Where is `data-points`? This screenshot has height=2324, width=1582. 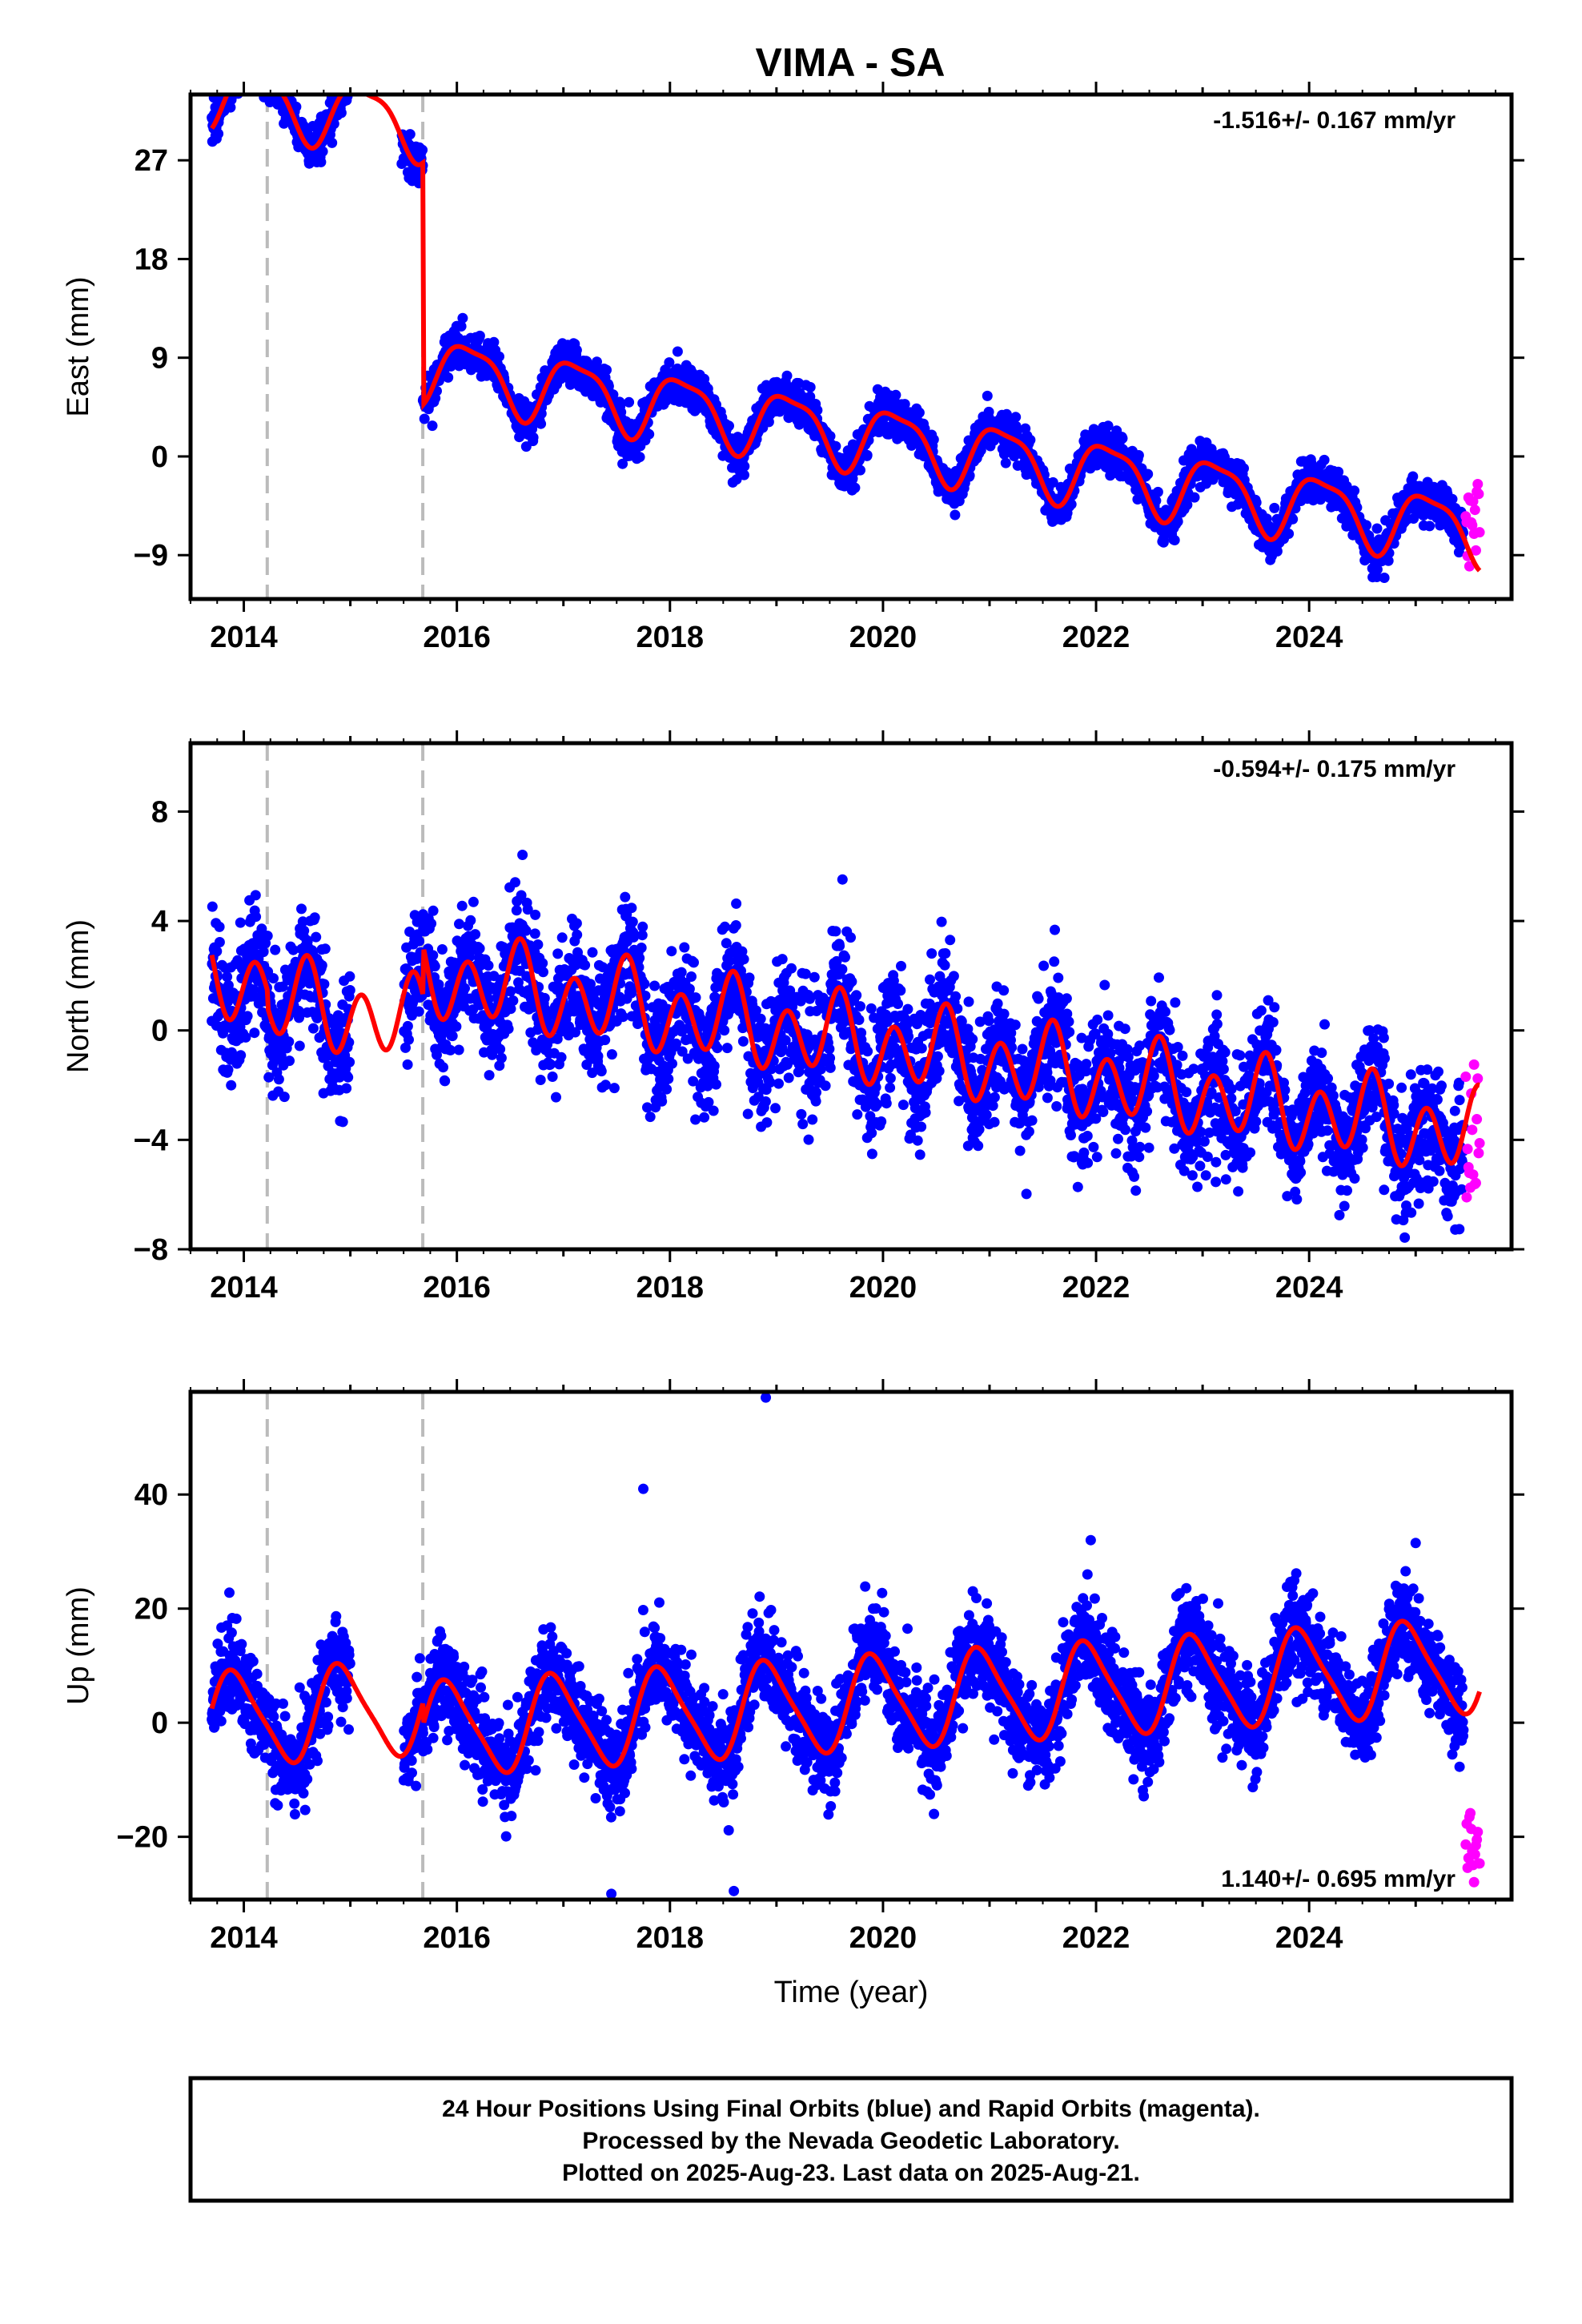 data-points is located at coordinates (846, 1046).